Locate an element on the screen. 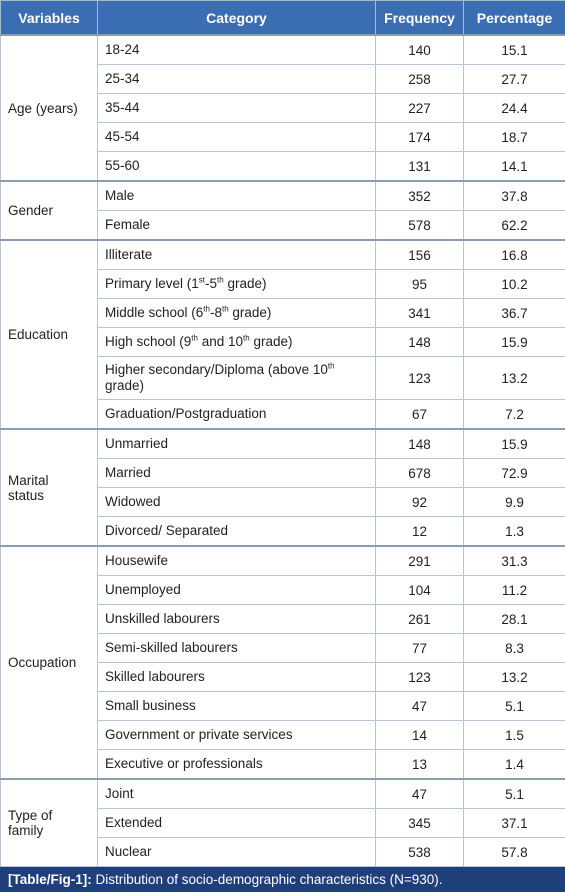 Image resolution: width=565 pixels, height=894 pixels. category-text: 25-34 is located at coordinates (122, 78).